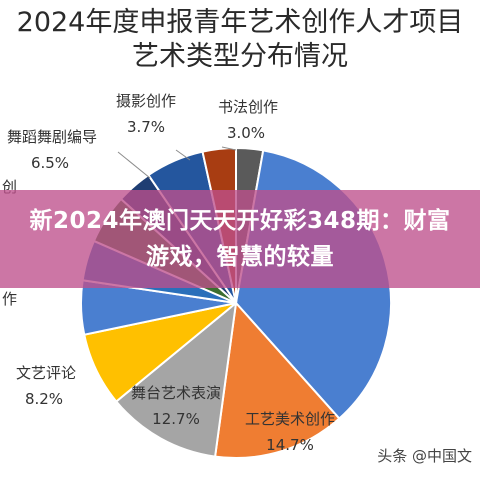 The width and height of the screenshot is (480, 480). I want to click on watermark: 头条 @中国文, so click(424, 456).